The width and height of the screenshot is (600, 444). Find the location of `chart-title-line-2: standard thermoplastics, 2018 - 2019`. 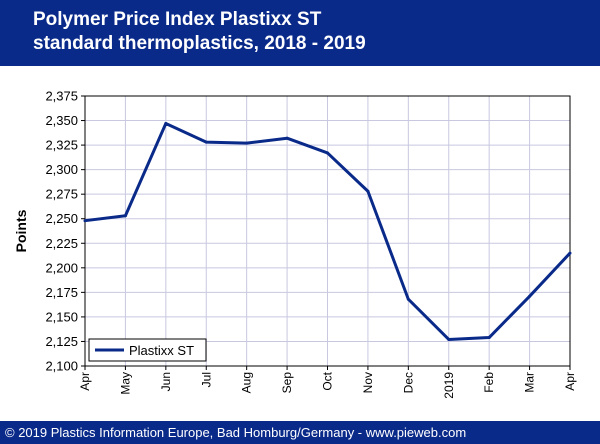

chart-title-line-2: standard thermoplastics, 2018 - 2019 is located at coordinates (199, 43).